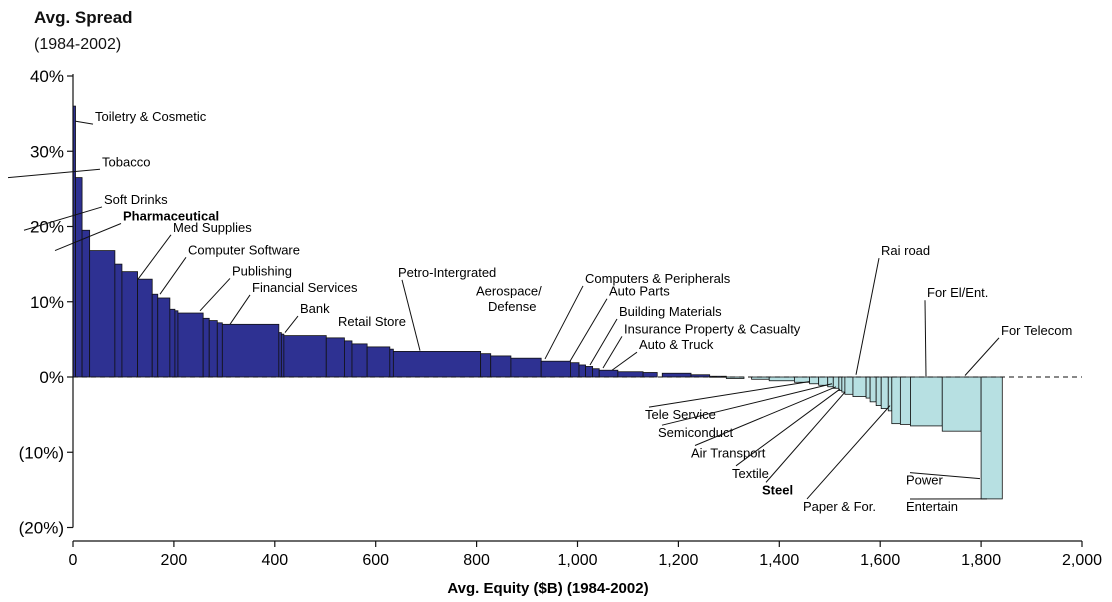 This screenshot has width=1112, height=602. What do you see at coordinates (777, 489) in the screenshot?
I see `annotation-label: Steel` at bounding box center [777, 489].